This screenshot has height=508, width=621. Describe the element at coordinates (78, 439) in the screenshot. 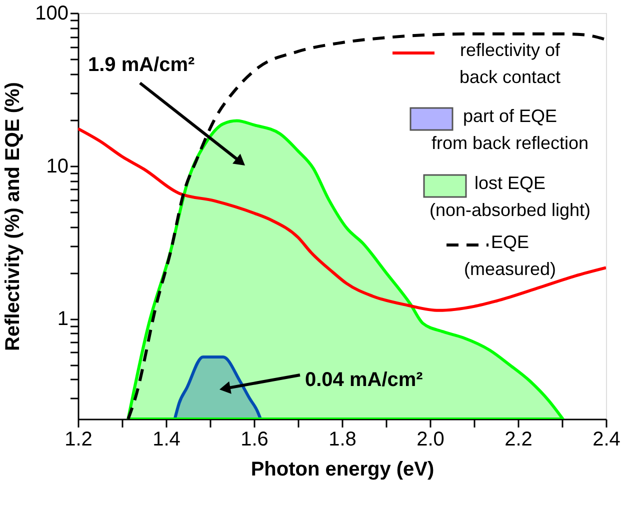

I see `x-tick-label: 1.2` at that location.